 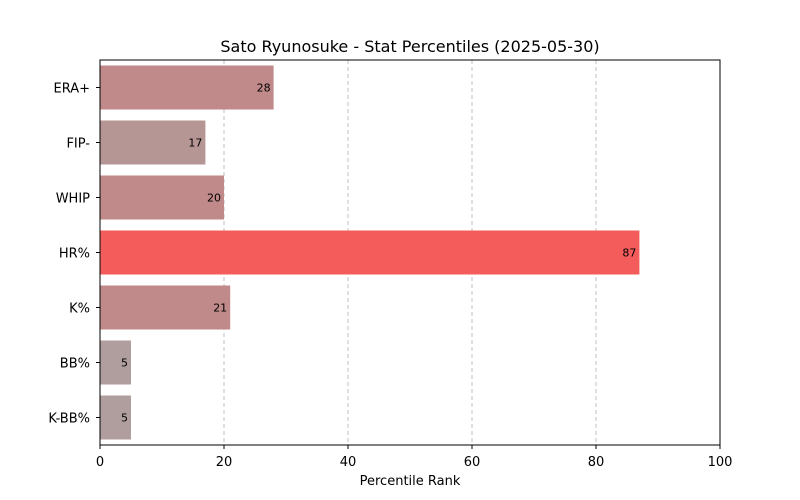 What do you see at coordinates (472, 462) in the screenshot?
I see `x-tick-label: 60` at bounding box center [472, 462].